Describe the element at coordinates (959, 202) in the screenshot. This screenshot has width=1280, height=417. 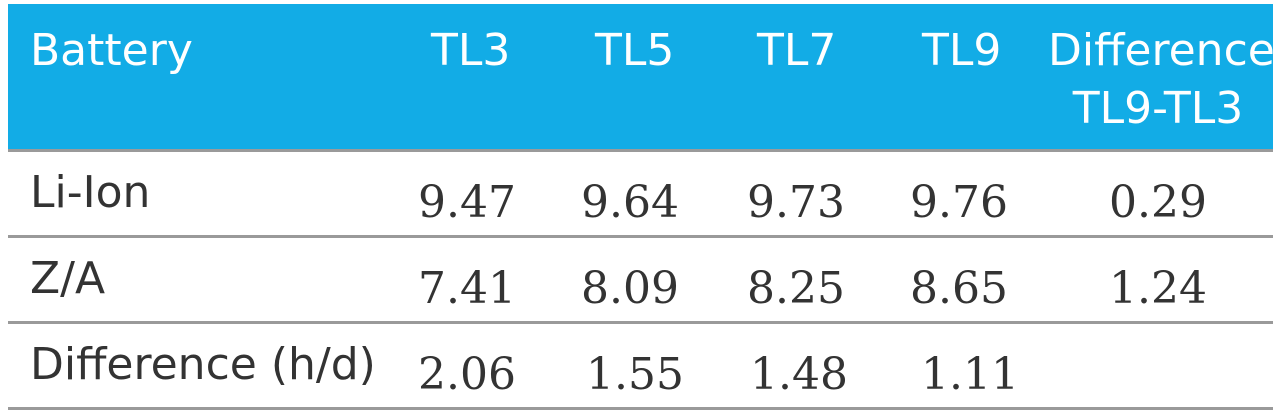
I see `cell-tl9: 9.76` at that location.